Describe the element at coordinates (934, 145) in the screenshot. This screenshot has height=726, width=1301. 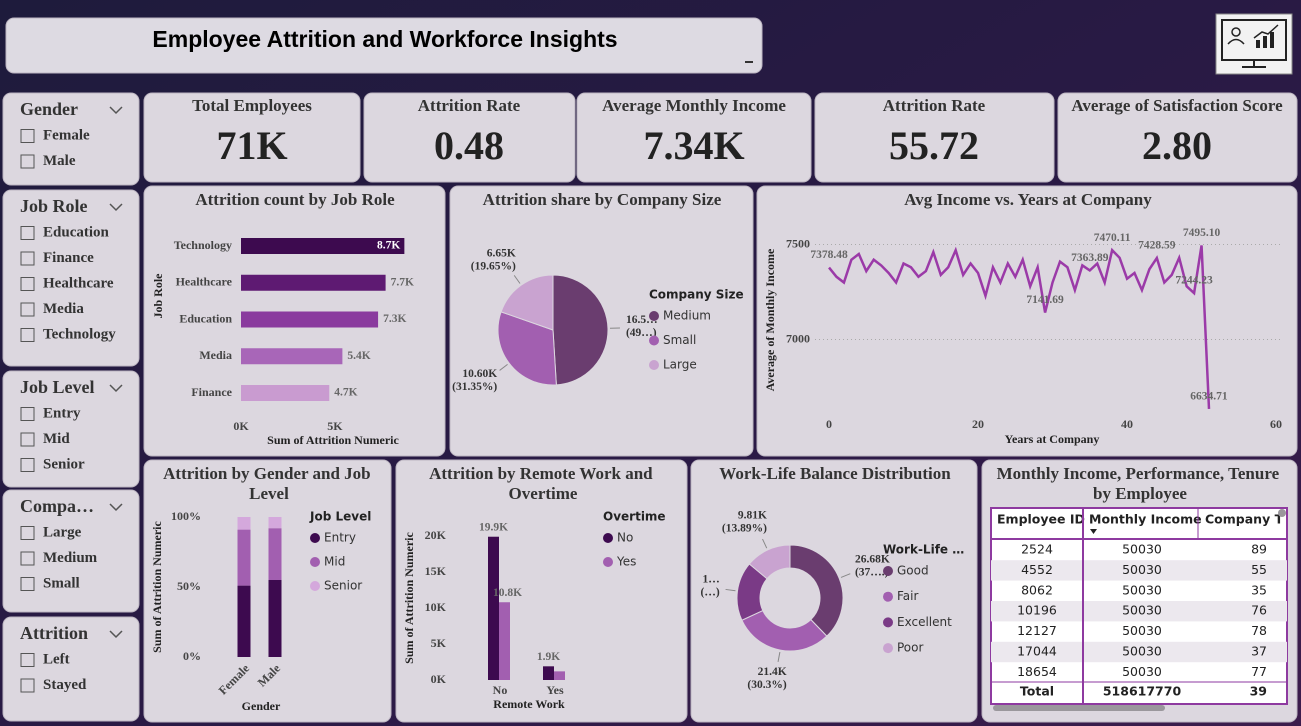
I see `card-value: 55.72` at that location.